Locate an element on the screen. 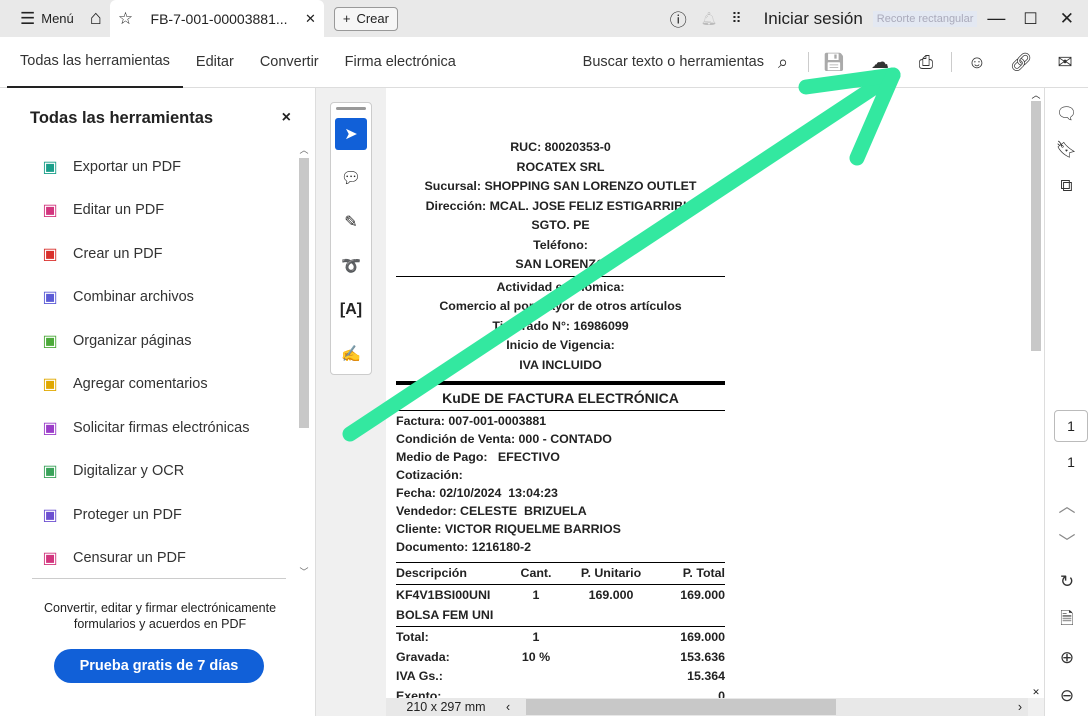 The image size is (1088, 716). cell: P. Total is located at coordinates (703, 572).